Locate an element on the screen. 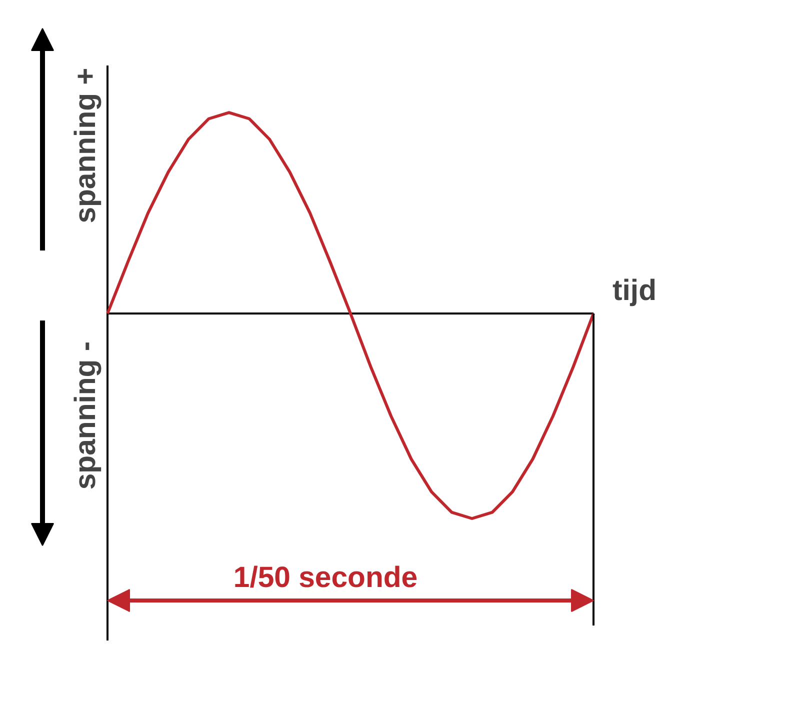 The width and height of the screenshot is (800, 728). text: spanning - is located at coordinates (85, 415).